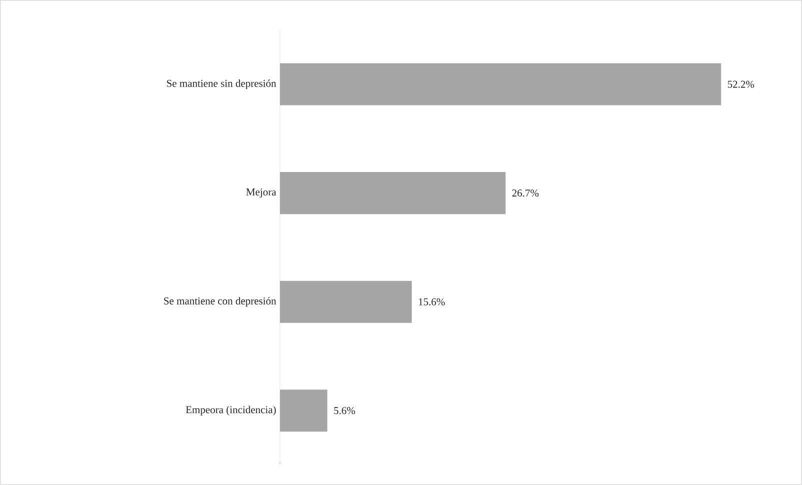 The image size is (802, 485). Describe the element at coordinates (345, 410) in the screenshot. I see `data-label: 5.6%` at that location.